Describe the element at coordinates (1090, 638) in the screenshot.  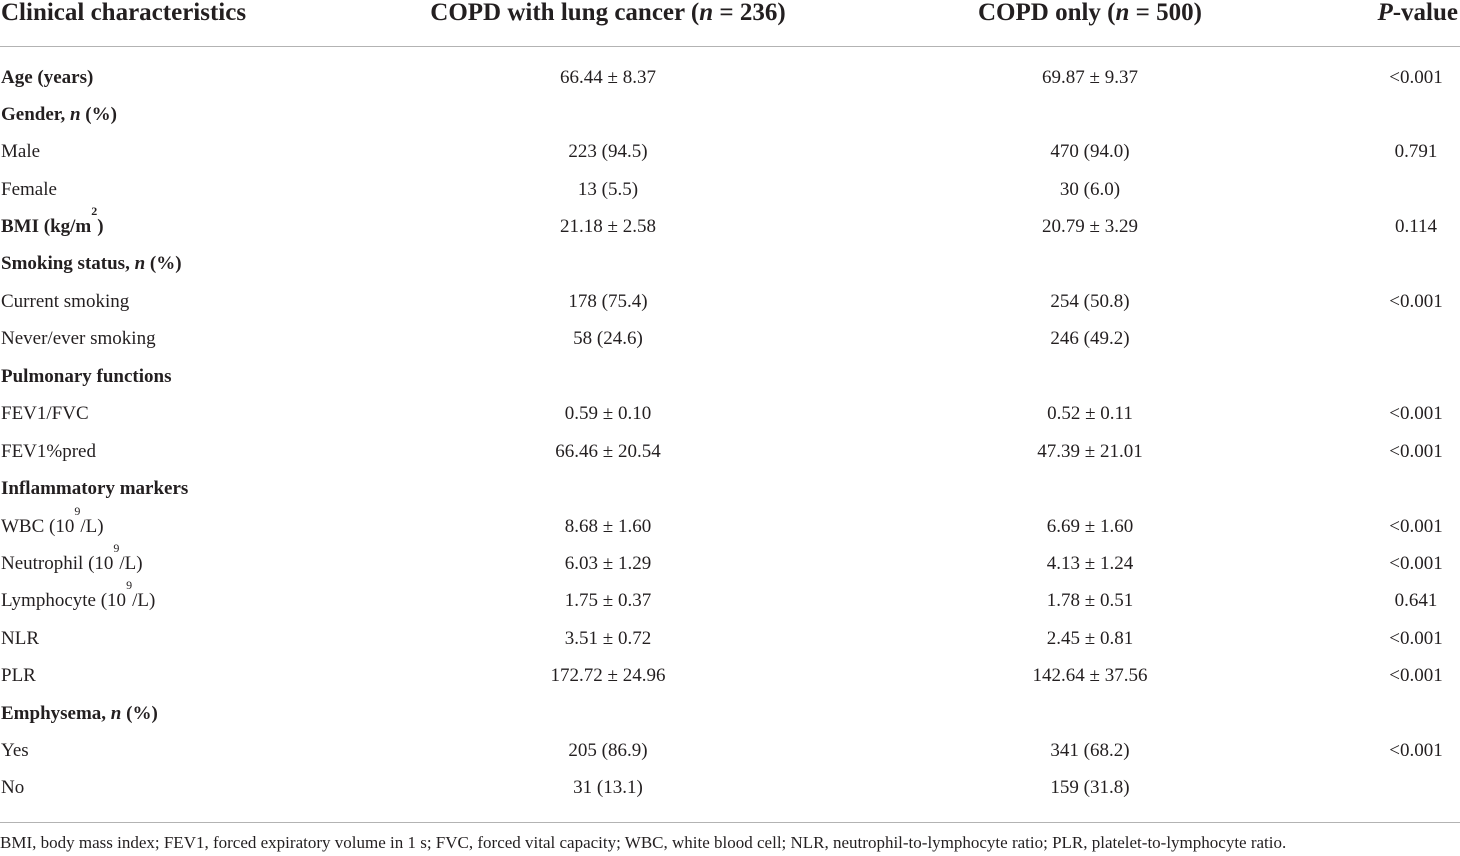
I see `cell-copd-only: 2.45 ± 0.81` at that location.